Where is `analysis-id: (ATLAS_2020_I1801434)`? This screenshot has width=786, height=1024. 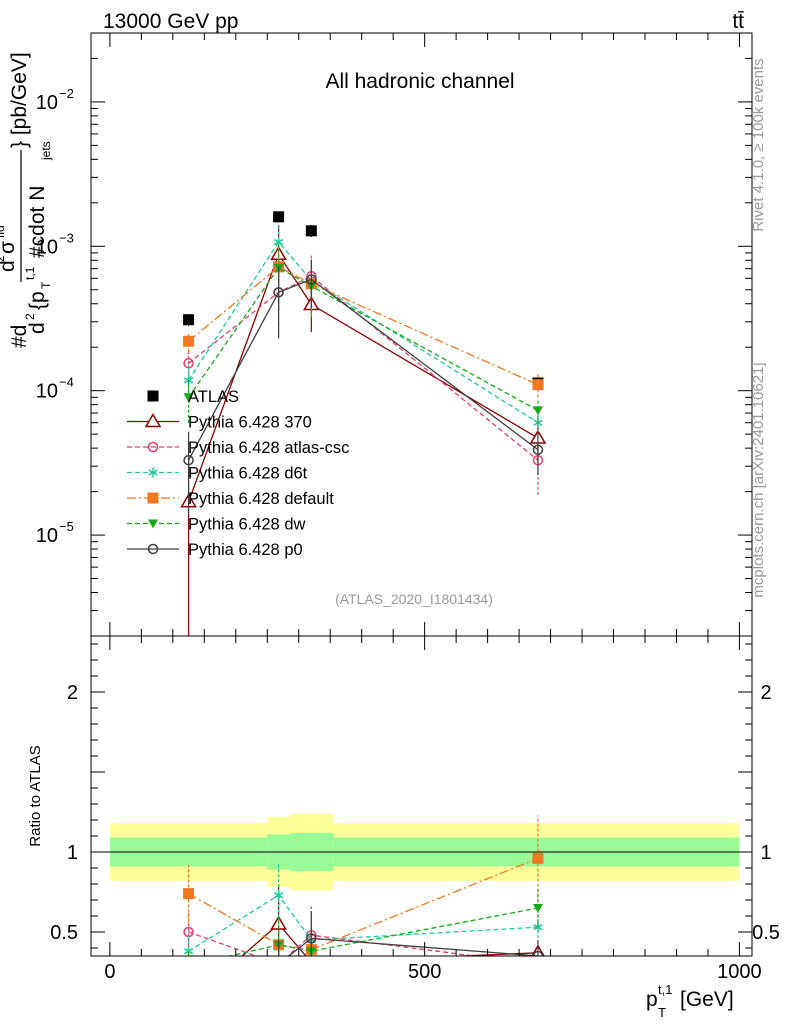
analysis-id: (ATLAS_2020_I1801434) is located at coordinates (414, 599).